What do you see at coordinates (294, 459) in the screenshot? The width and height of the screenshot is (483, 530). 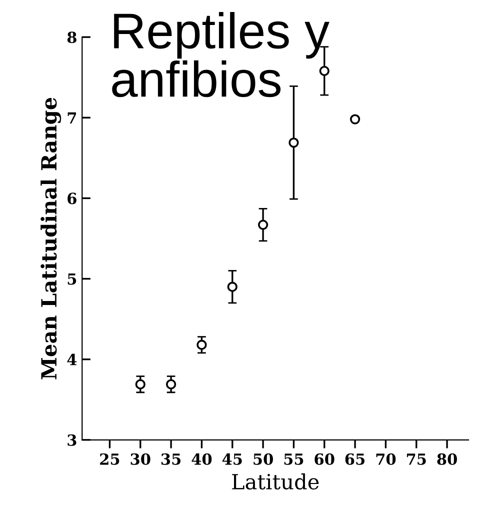 I see `x-tick-label: 55` at bounding box center [294, 459].